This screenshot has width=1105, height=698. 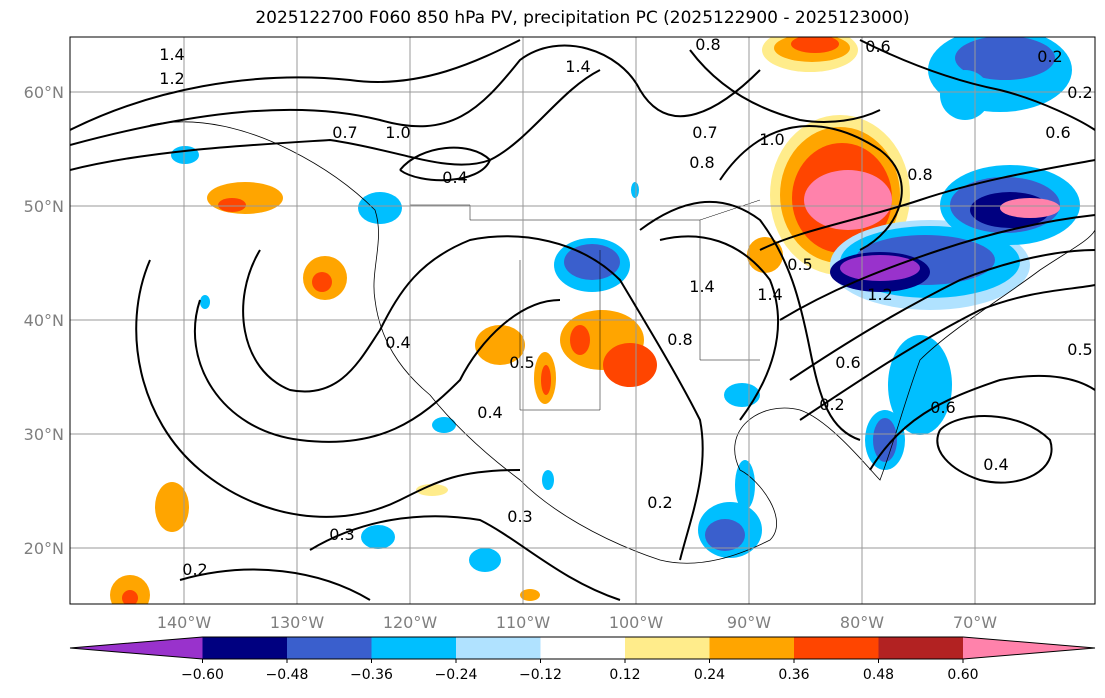 What do you see at coordinates (410, 622) in the screenshot?
I see `lon-tick-label: 120°W` at bounding box center [410, 622].